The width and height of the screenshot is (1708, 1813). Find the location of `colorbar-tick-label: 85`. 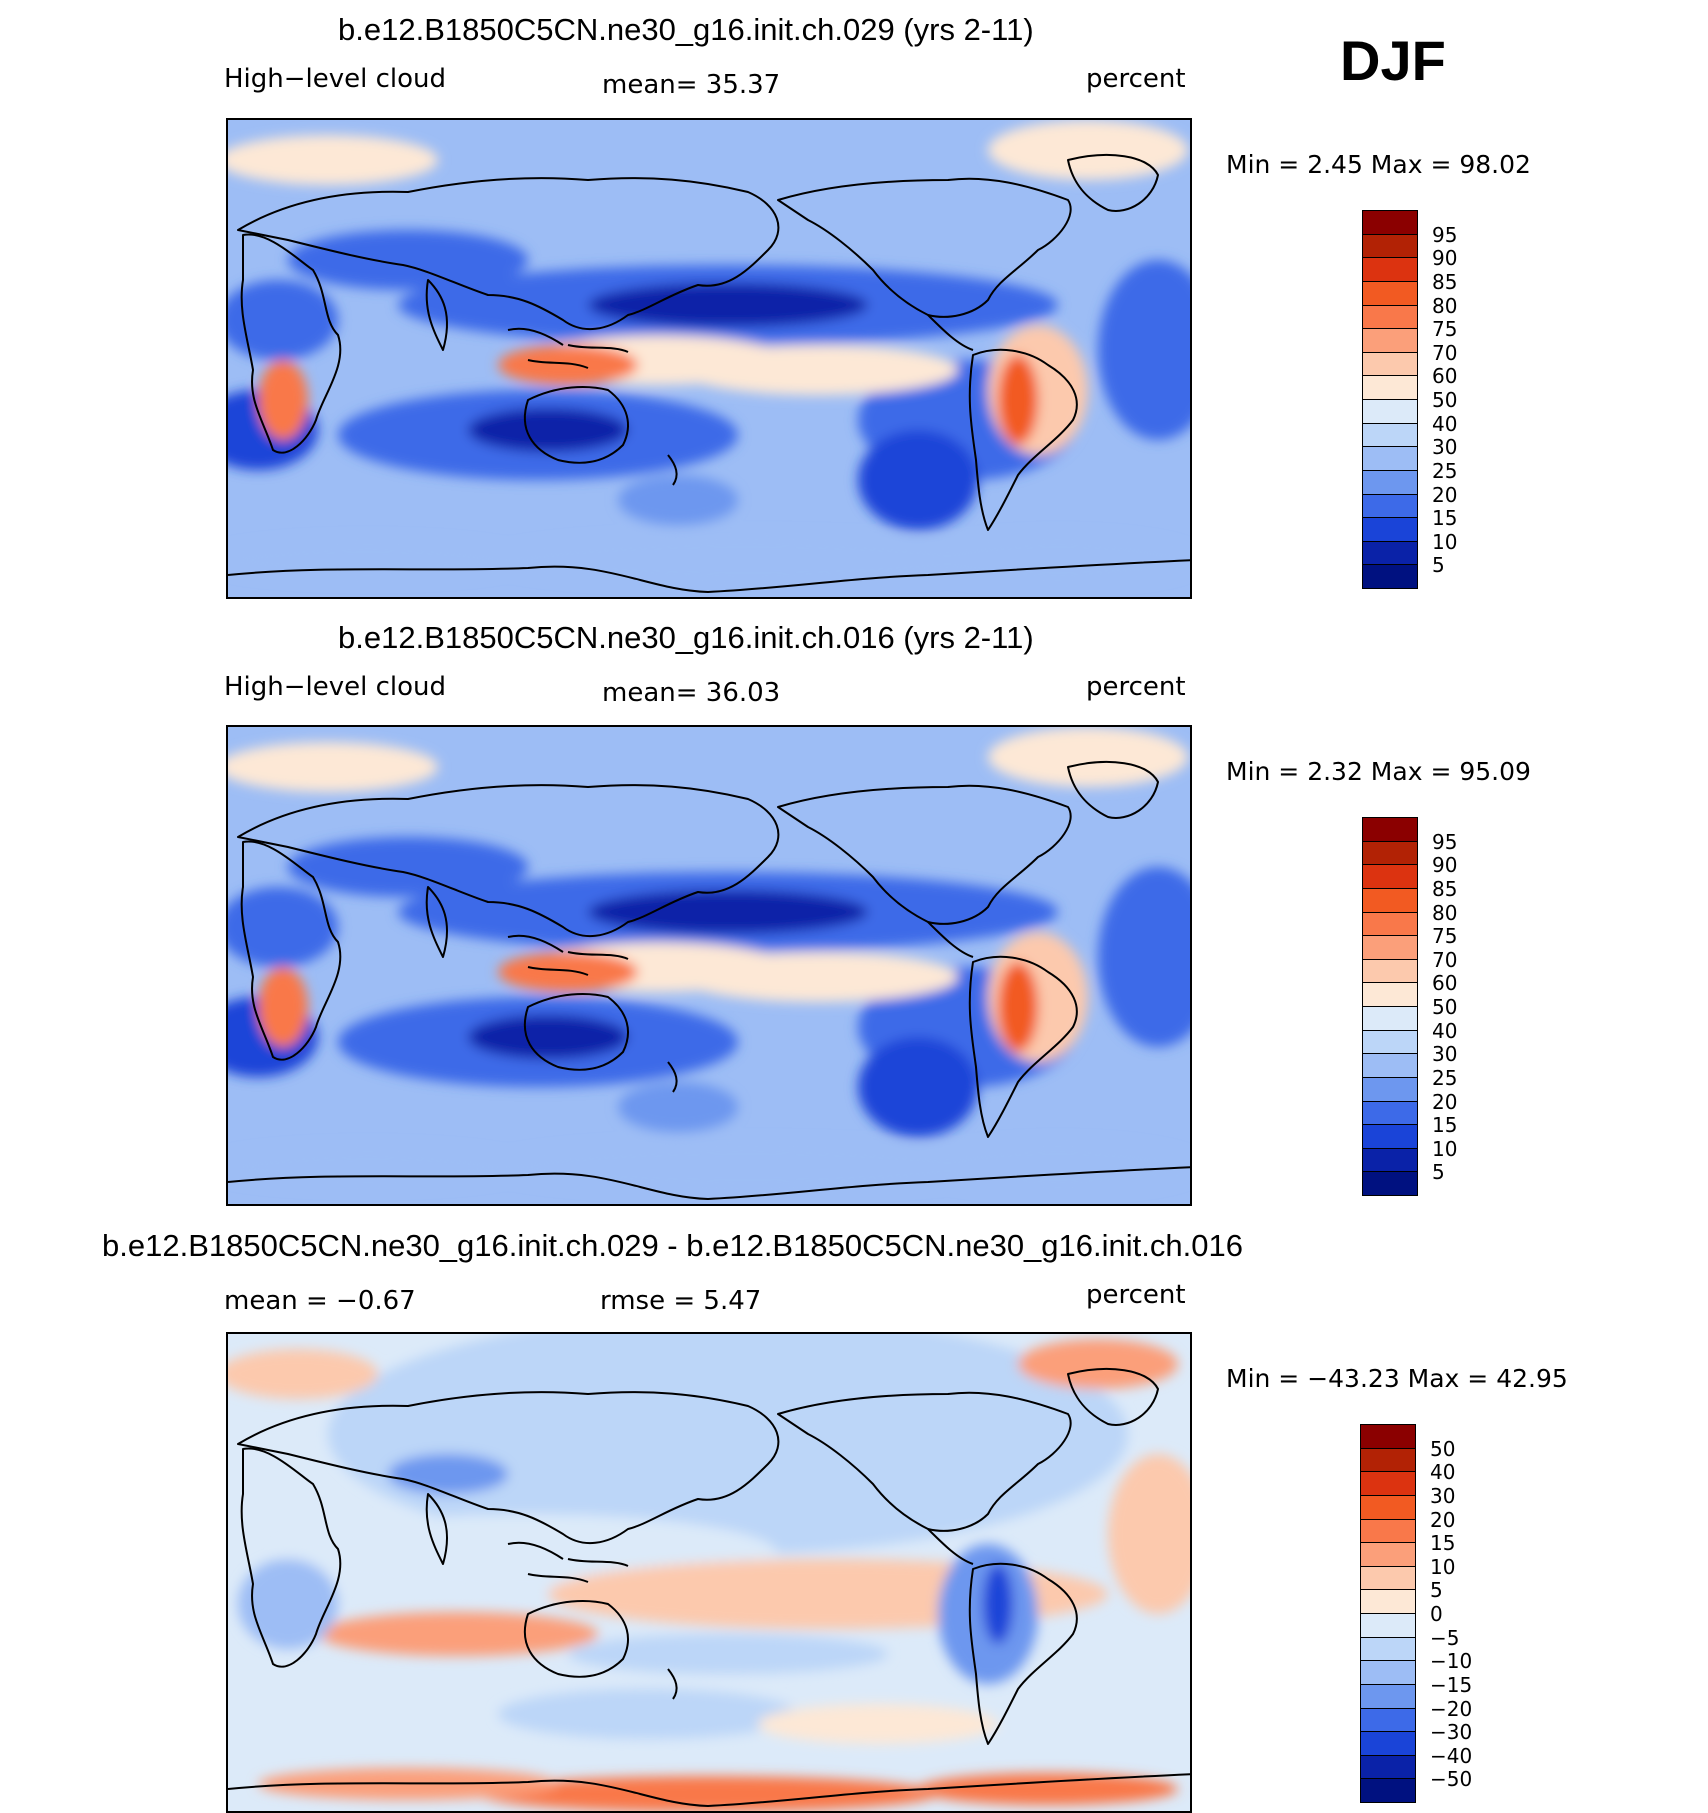

colorbar-tick-label: 85 is located at coordinates (1445, 281).